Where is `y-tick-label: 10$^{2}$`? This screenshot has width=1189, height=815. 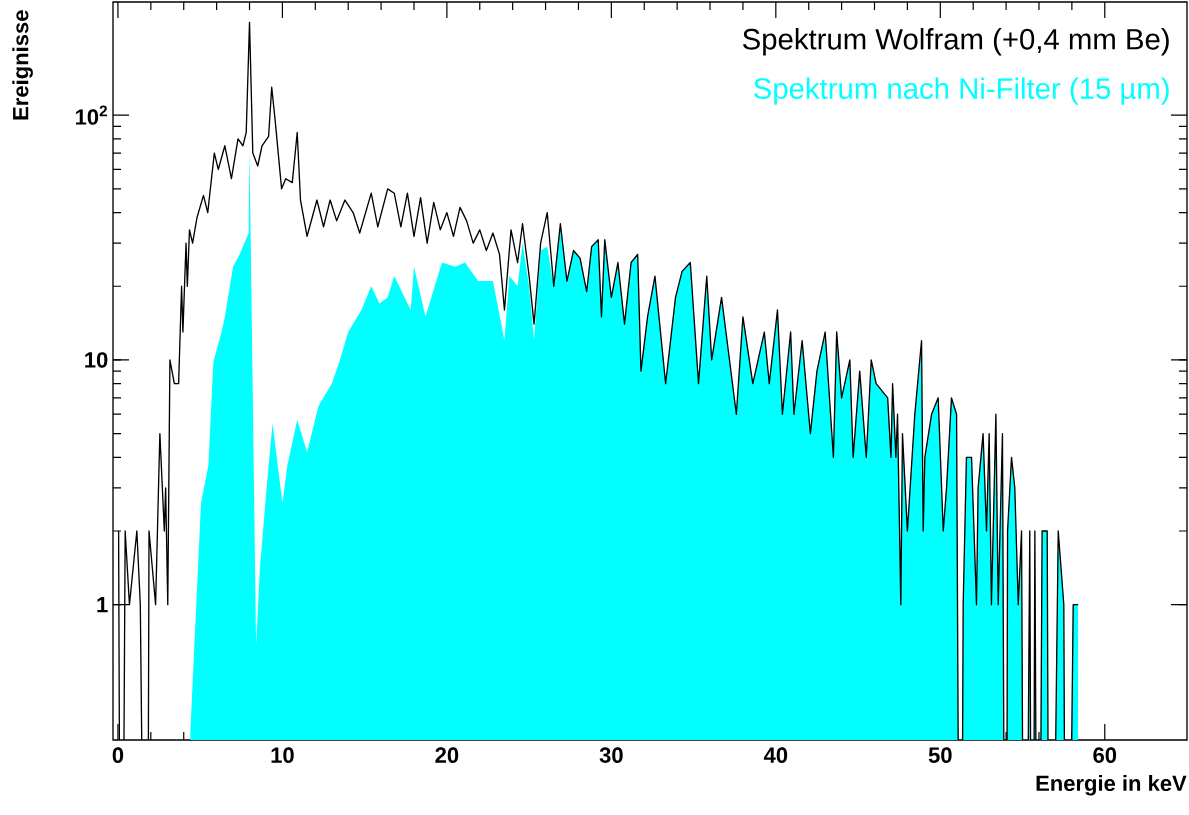 y-tick-label: 10$^{2}$ is located at coordinates (91, 115).